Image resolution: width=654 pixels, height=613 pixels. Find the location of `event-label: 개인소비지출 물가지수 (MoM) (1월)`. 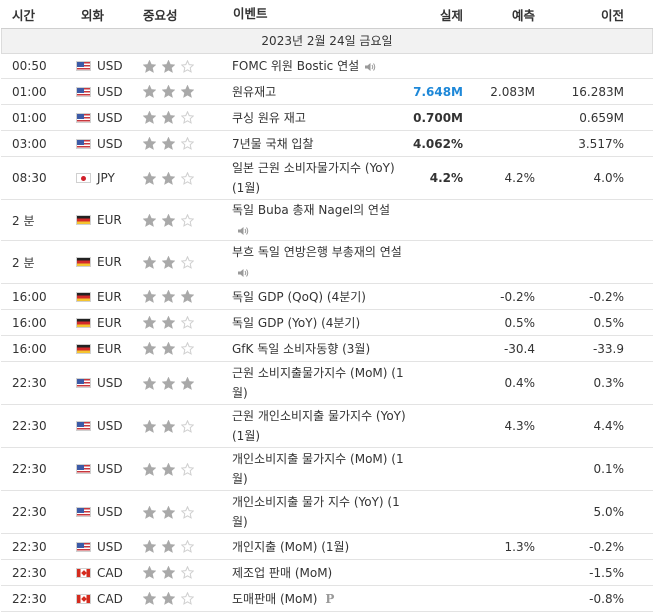

event-label: 개인소비지출 물가지수 (MoM) (1월) is located at coordinates (318, 469).